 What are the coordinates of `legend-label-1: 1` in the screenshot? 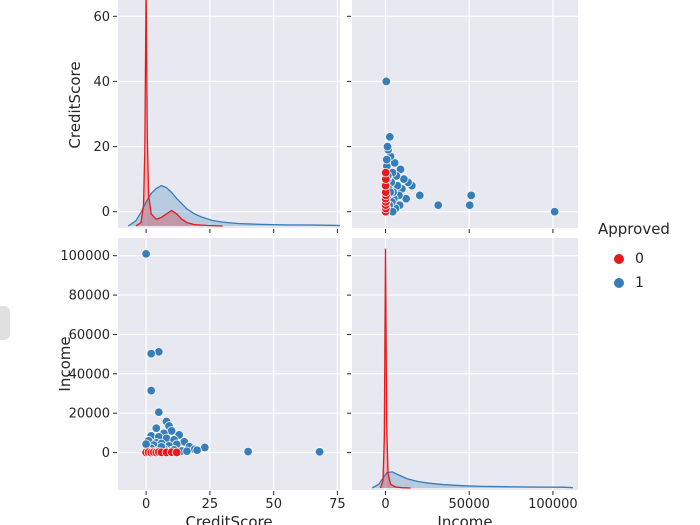 It's located at (639, 283).